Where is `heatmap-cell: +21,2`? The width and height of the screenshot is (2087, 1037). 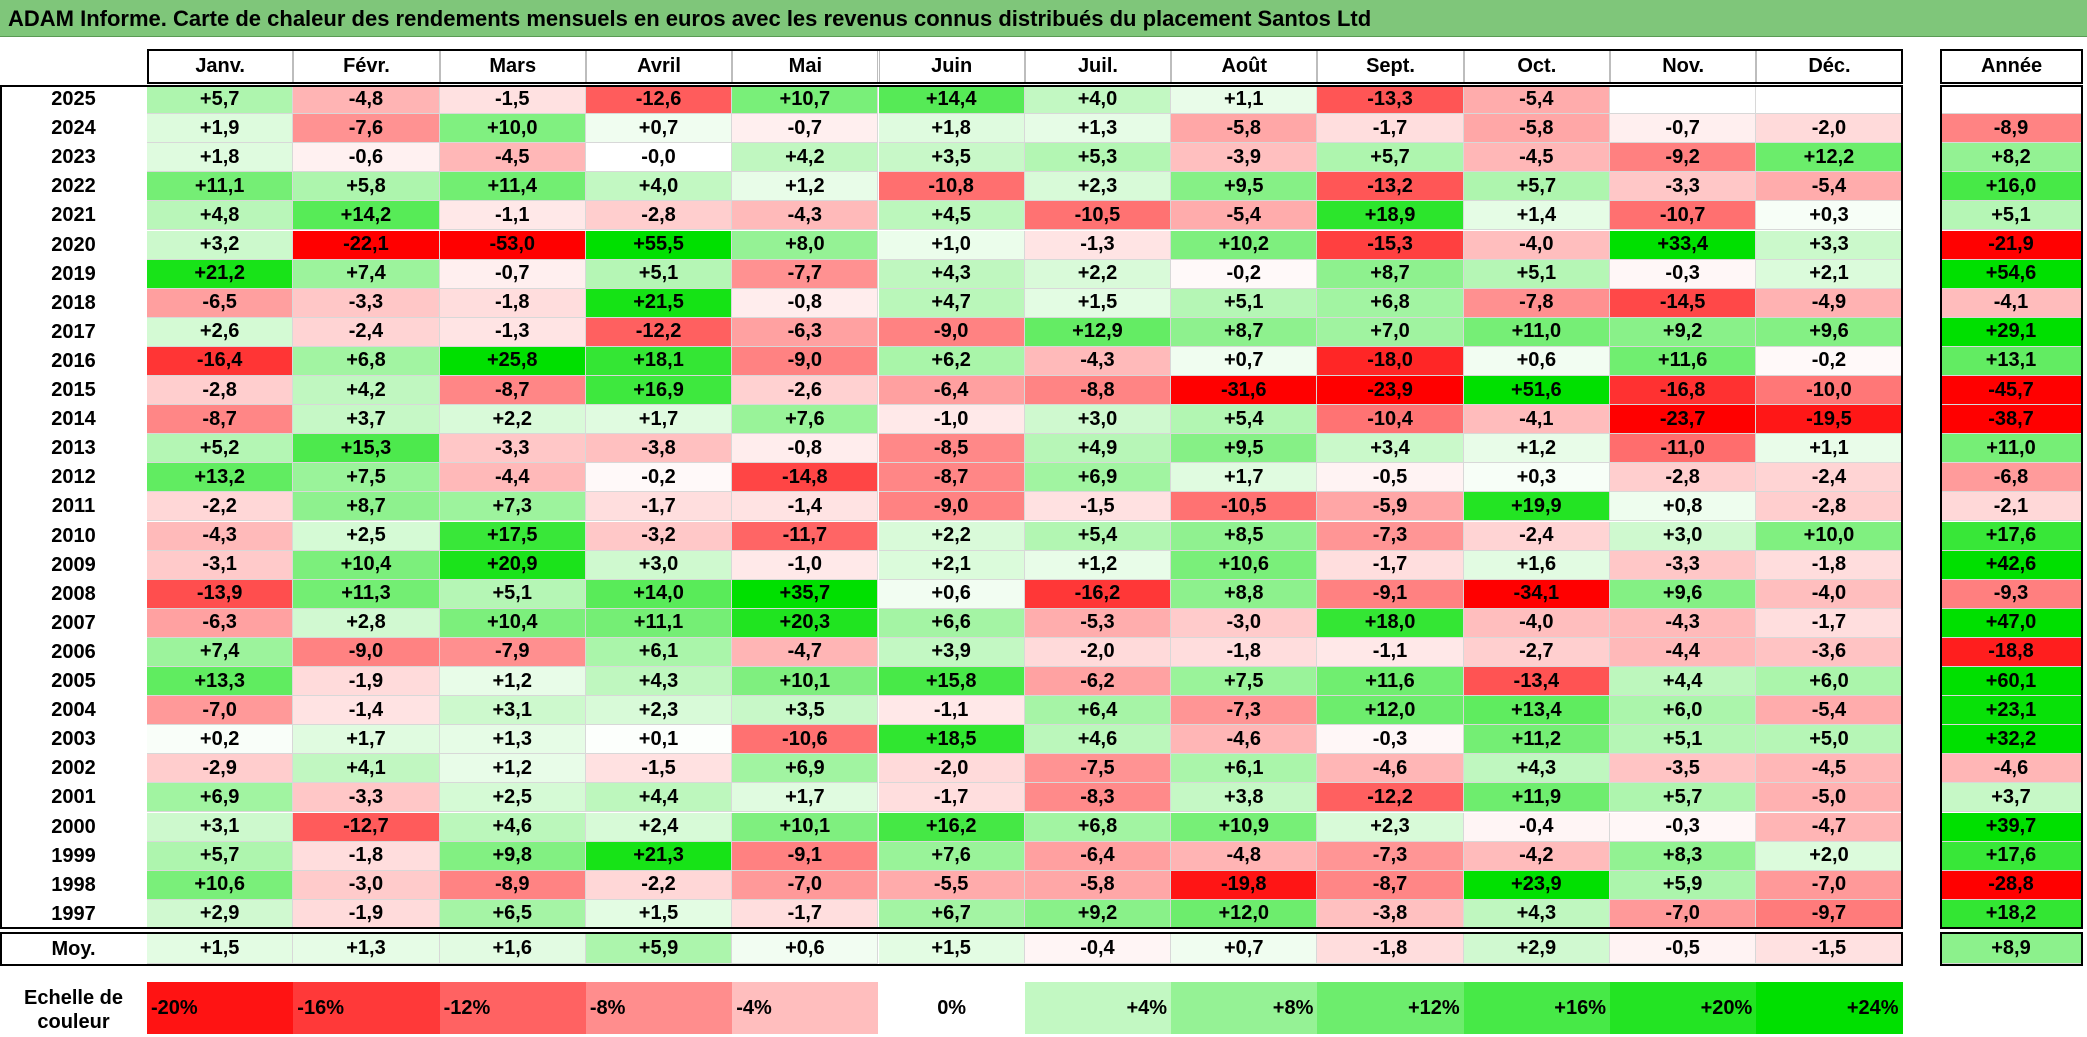 heatmap-cell: +21,2 is located at coordinates (220, 274).